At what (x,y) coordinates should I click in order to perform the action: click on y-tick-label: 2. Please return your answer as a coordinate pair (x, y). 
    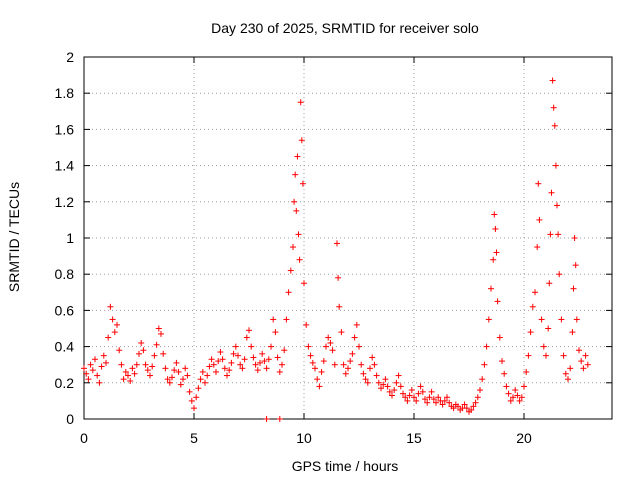
    Looking at the image, I should click on (70, 57).